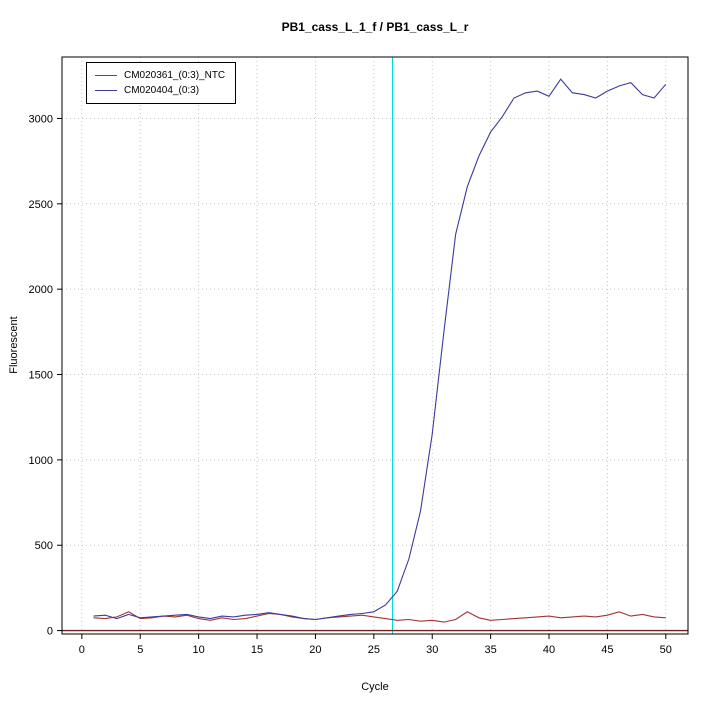 This screenshot has height=720, width=720. I want to click on svg-text: 2500, so click(41, 205).